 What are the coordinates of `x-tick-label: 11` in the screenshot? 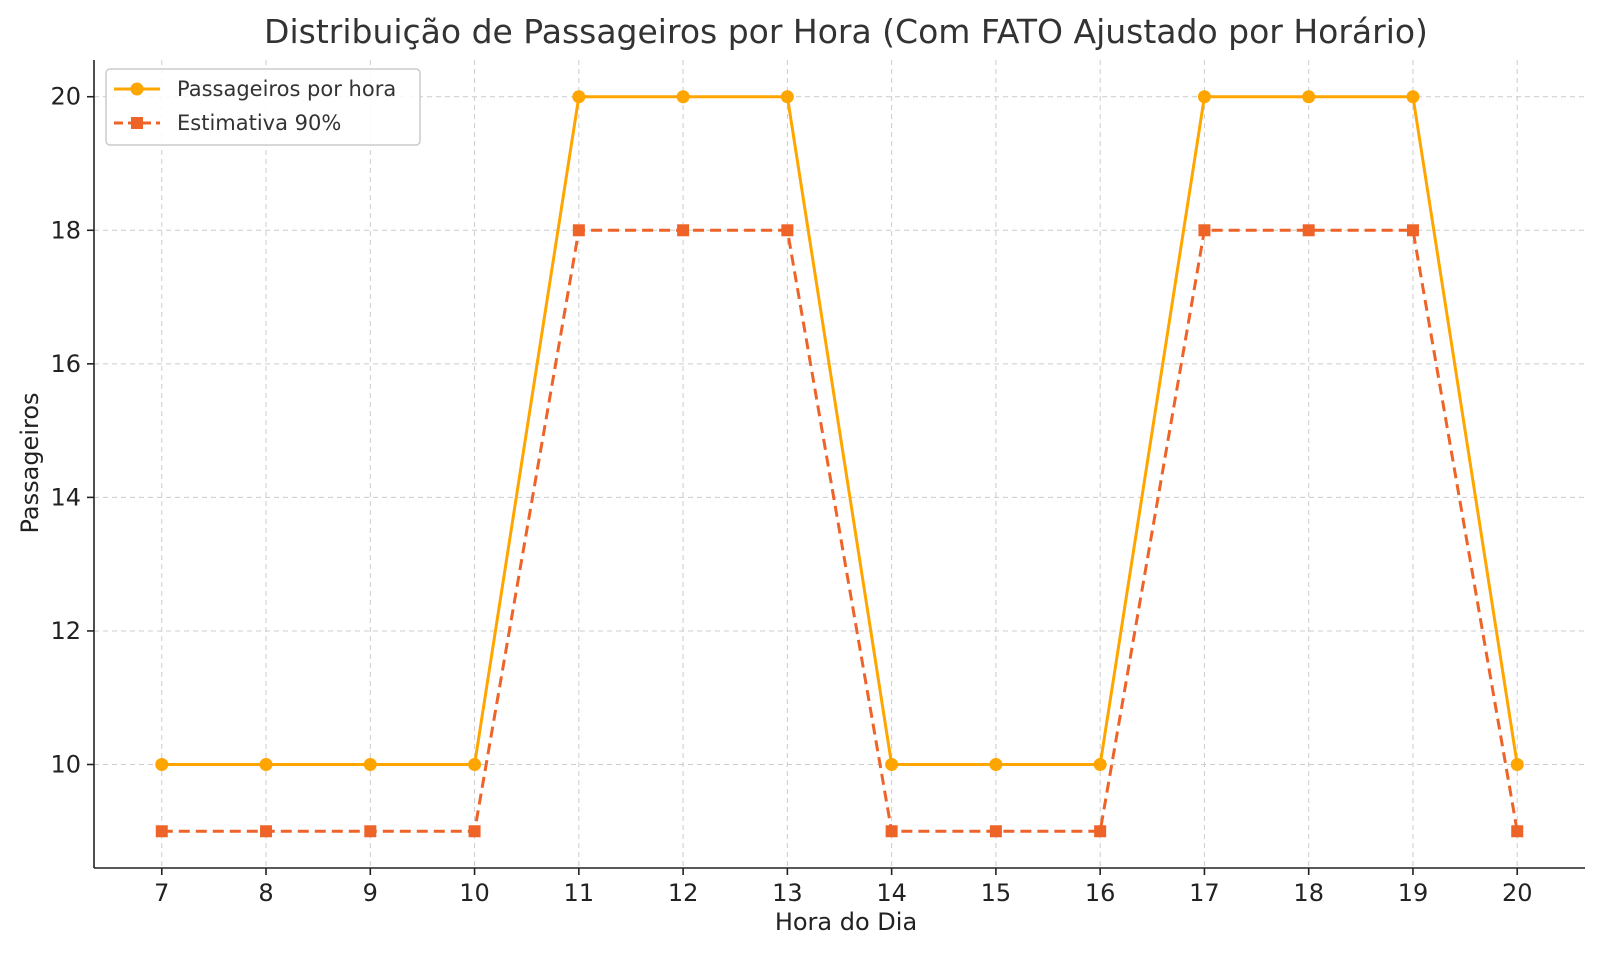 It's located at (579, 893).